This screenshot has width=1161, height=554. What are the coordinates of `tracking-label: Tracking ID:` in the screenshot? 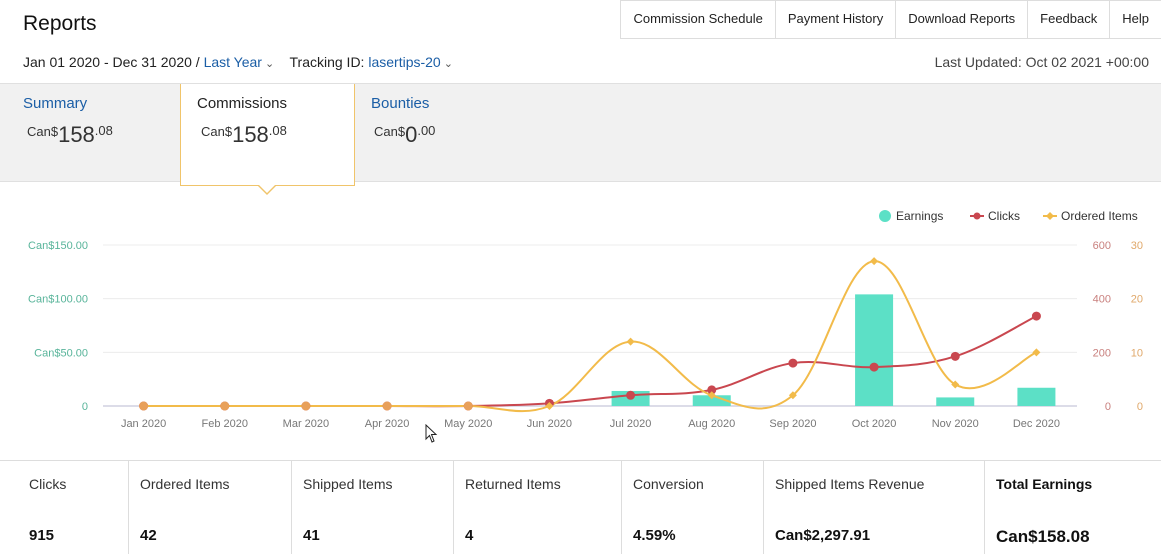 It's located at (327, 62).